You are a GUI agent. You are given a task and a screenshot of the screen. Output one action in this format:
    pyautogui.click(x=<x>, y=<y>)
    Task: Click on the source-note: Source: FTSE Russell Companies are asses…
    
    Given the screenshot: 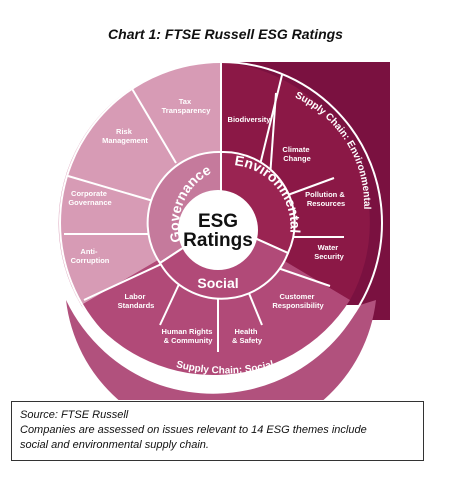 What is the action you would take?
    pyautogui.click(x=217, y=431)
    